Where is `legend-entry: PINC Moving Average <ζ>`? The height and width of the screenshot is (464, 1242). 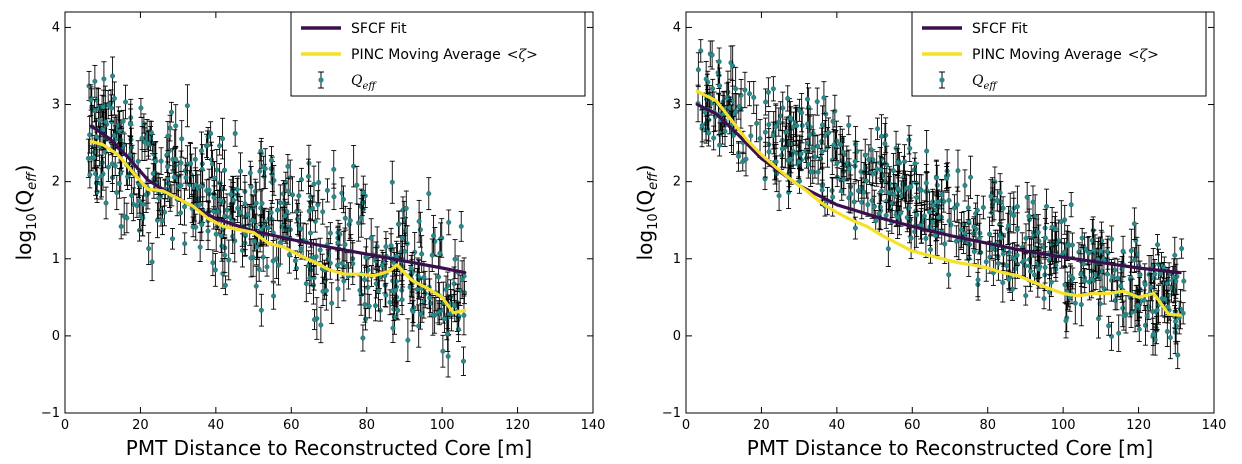 legend-entry: PINC Moving Average <ζ> is located at coordinates (1040, 55).